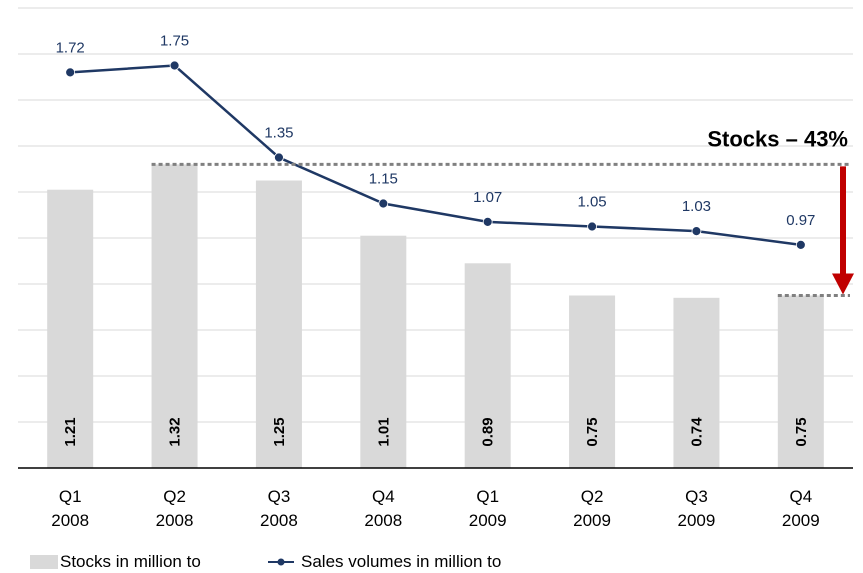  Describe the element at coordinates (843, 284) in the screenshot. I see `annotation-arrow-head` at that location.